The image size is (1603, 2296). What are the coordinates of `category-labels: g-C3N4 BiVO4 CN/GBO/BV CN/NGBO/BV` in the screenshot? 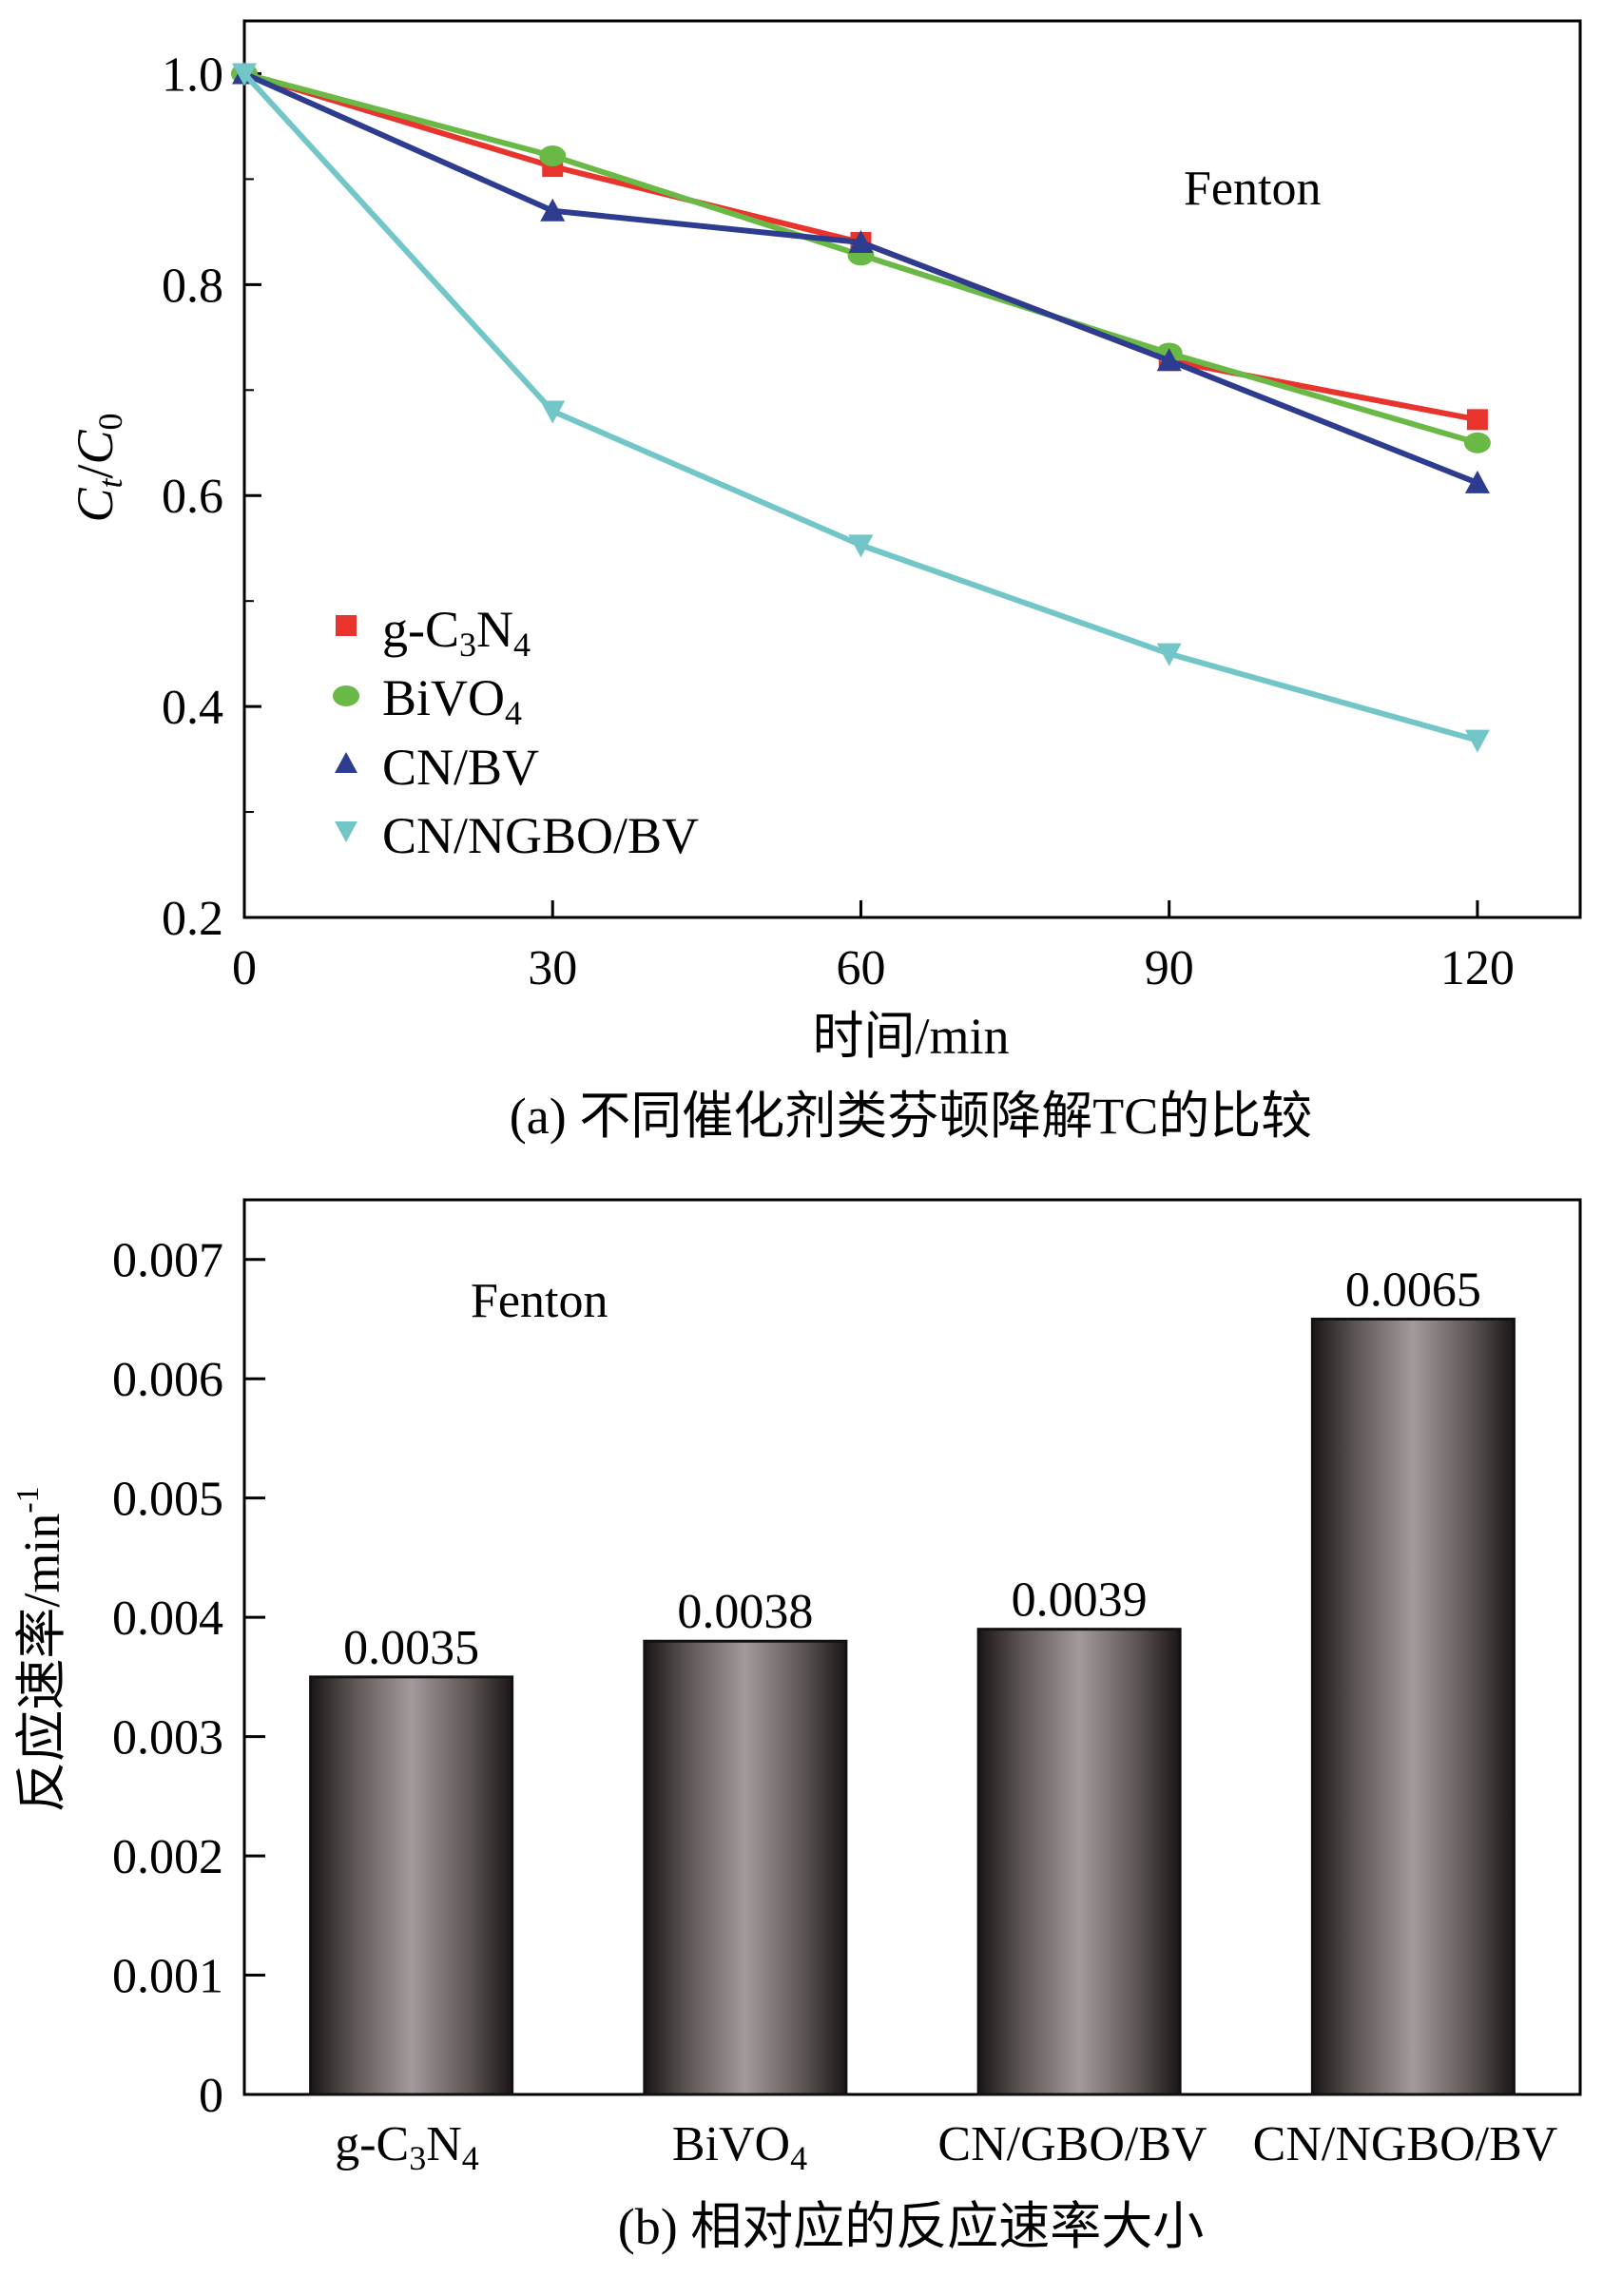 It's located at (946, 2147).